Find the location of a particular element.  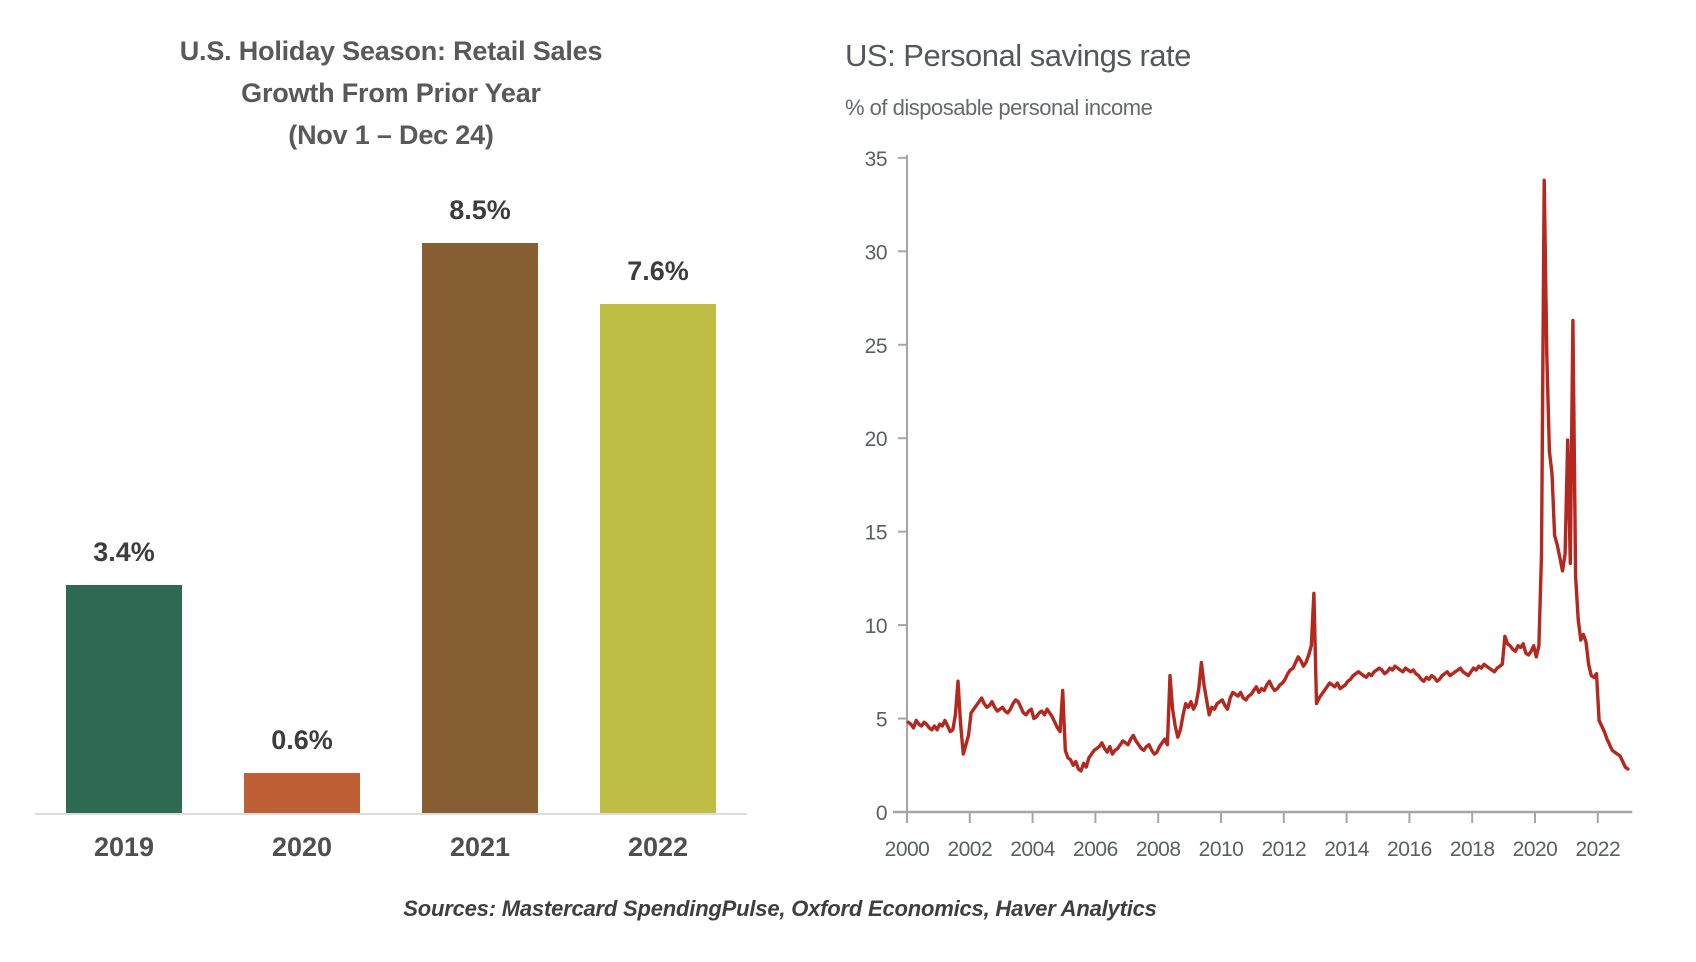

x-tick-label: 2002 is located at coordinates (969, 849).